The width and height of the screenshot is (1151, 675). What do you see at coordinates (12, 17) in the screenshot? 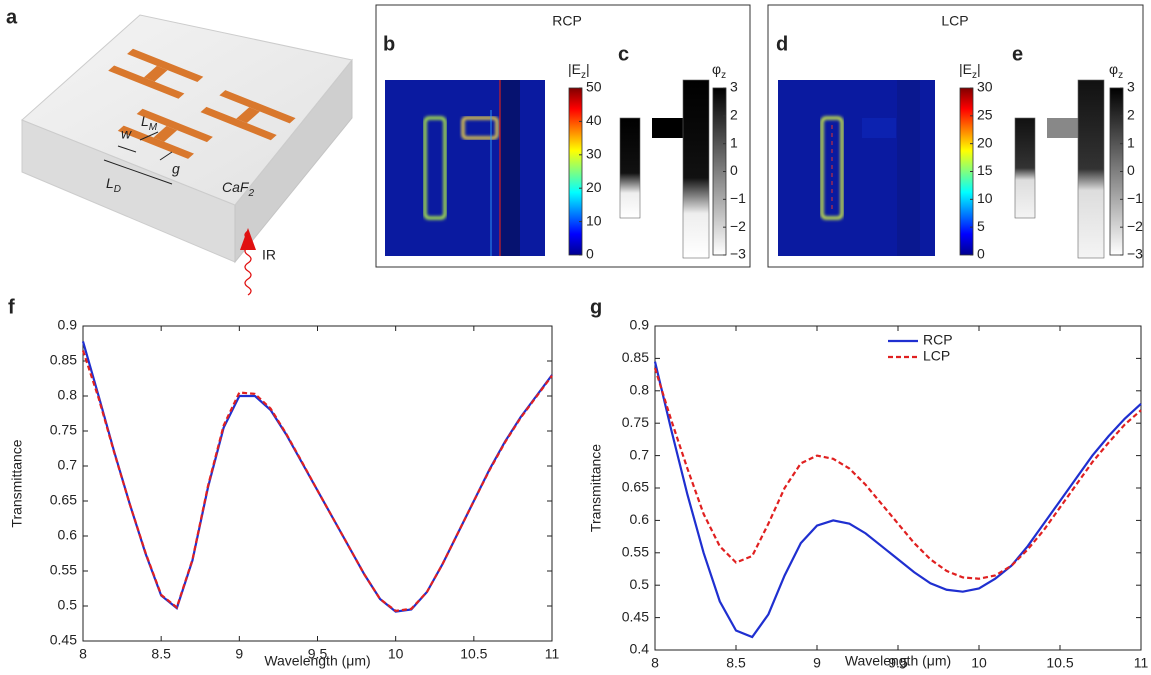
I see `panel-label: a` at bounding box center [12, 17].